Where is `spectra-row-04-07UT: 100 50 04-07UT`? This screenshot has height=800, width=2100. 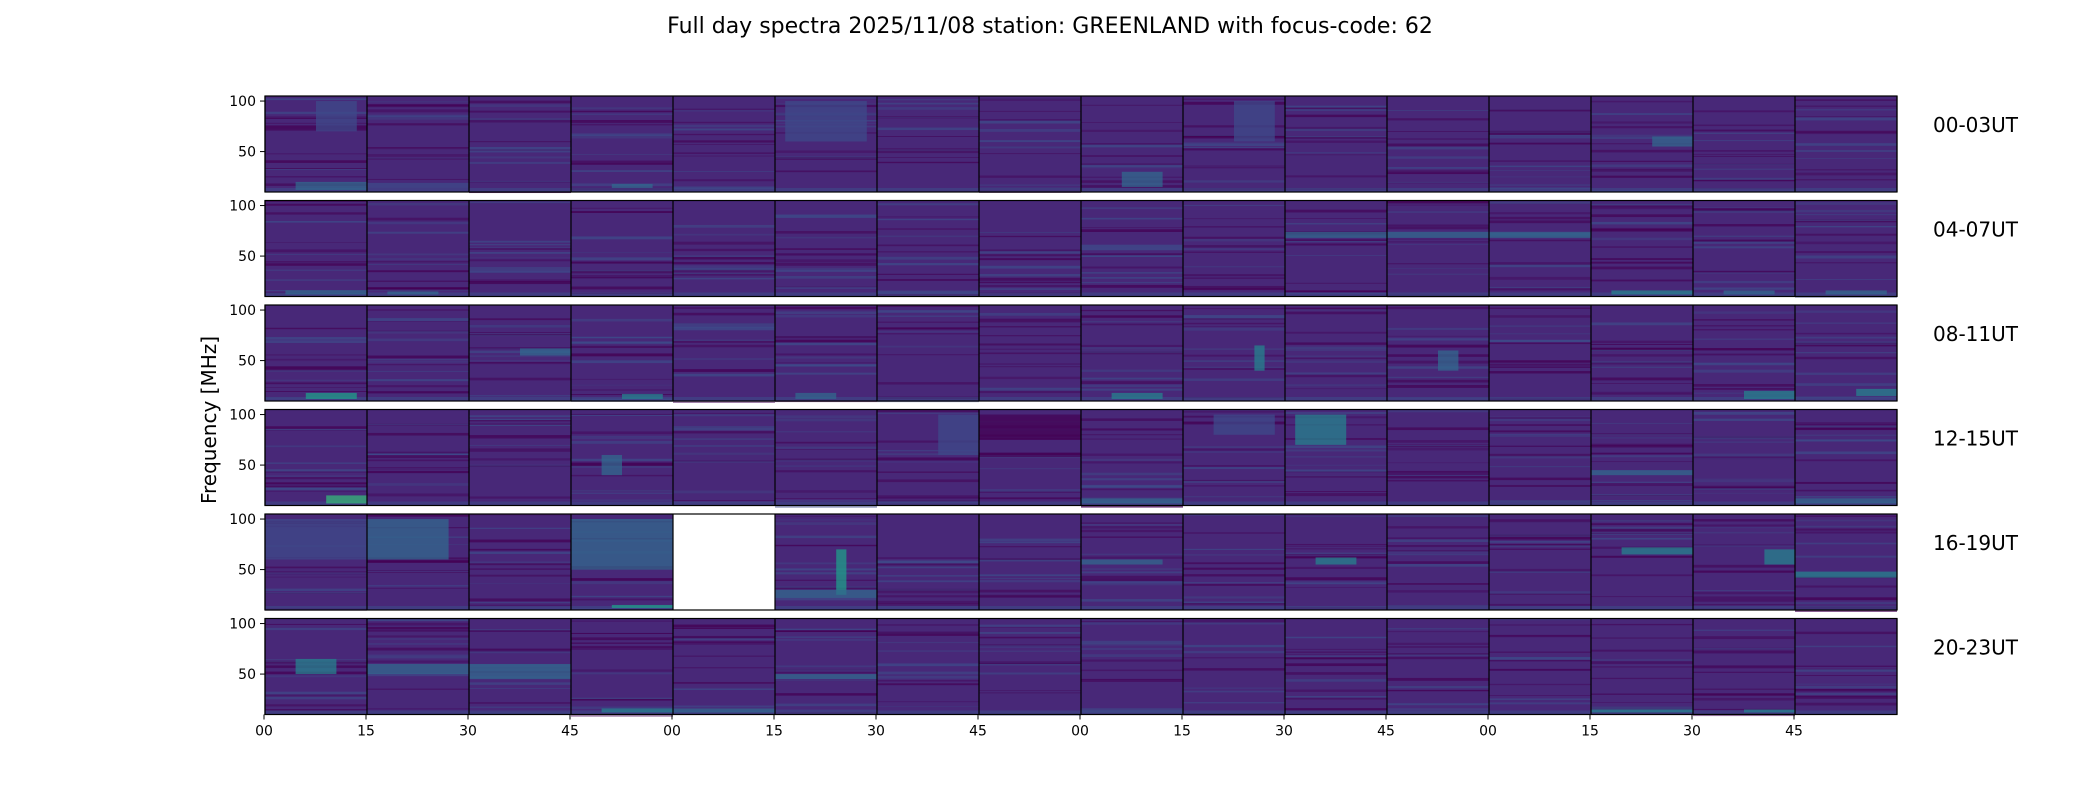
spectra-row-04-07UT: 100 50 04-07UT is located at coordinates (1124, 248).